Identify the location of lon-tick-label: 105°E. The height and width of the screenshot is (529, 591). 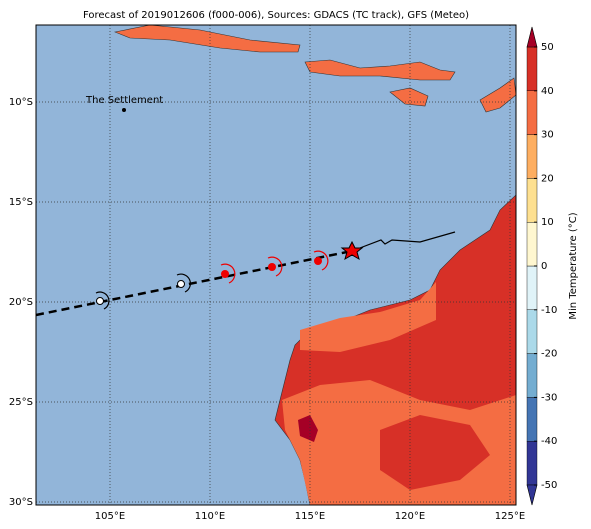
(110, 516).